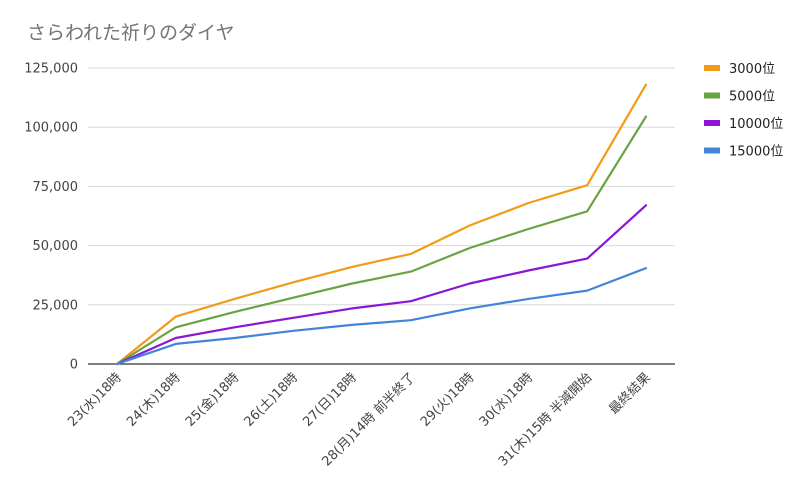 The height and width of the screenshot is (494, 800). Describe the element at coordinates (130, 33) in the screenshot. I see `chart-title: さらわれた祈りのダイヤ` at that location.